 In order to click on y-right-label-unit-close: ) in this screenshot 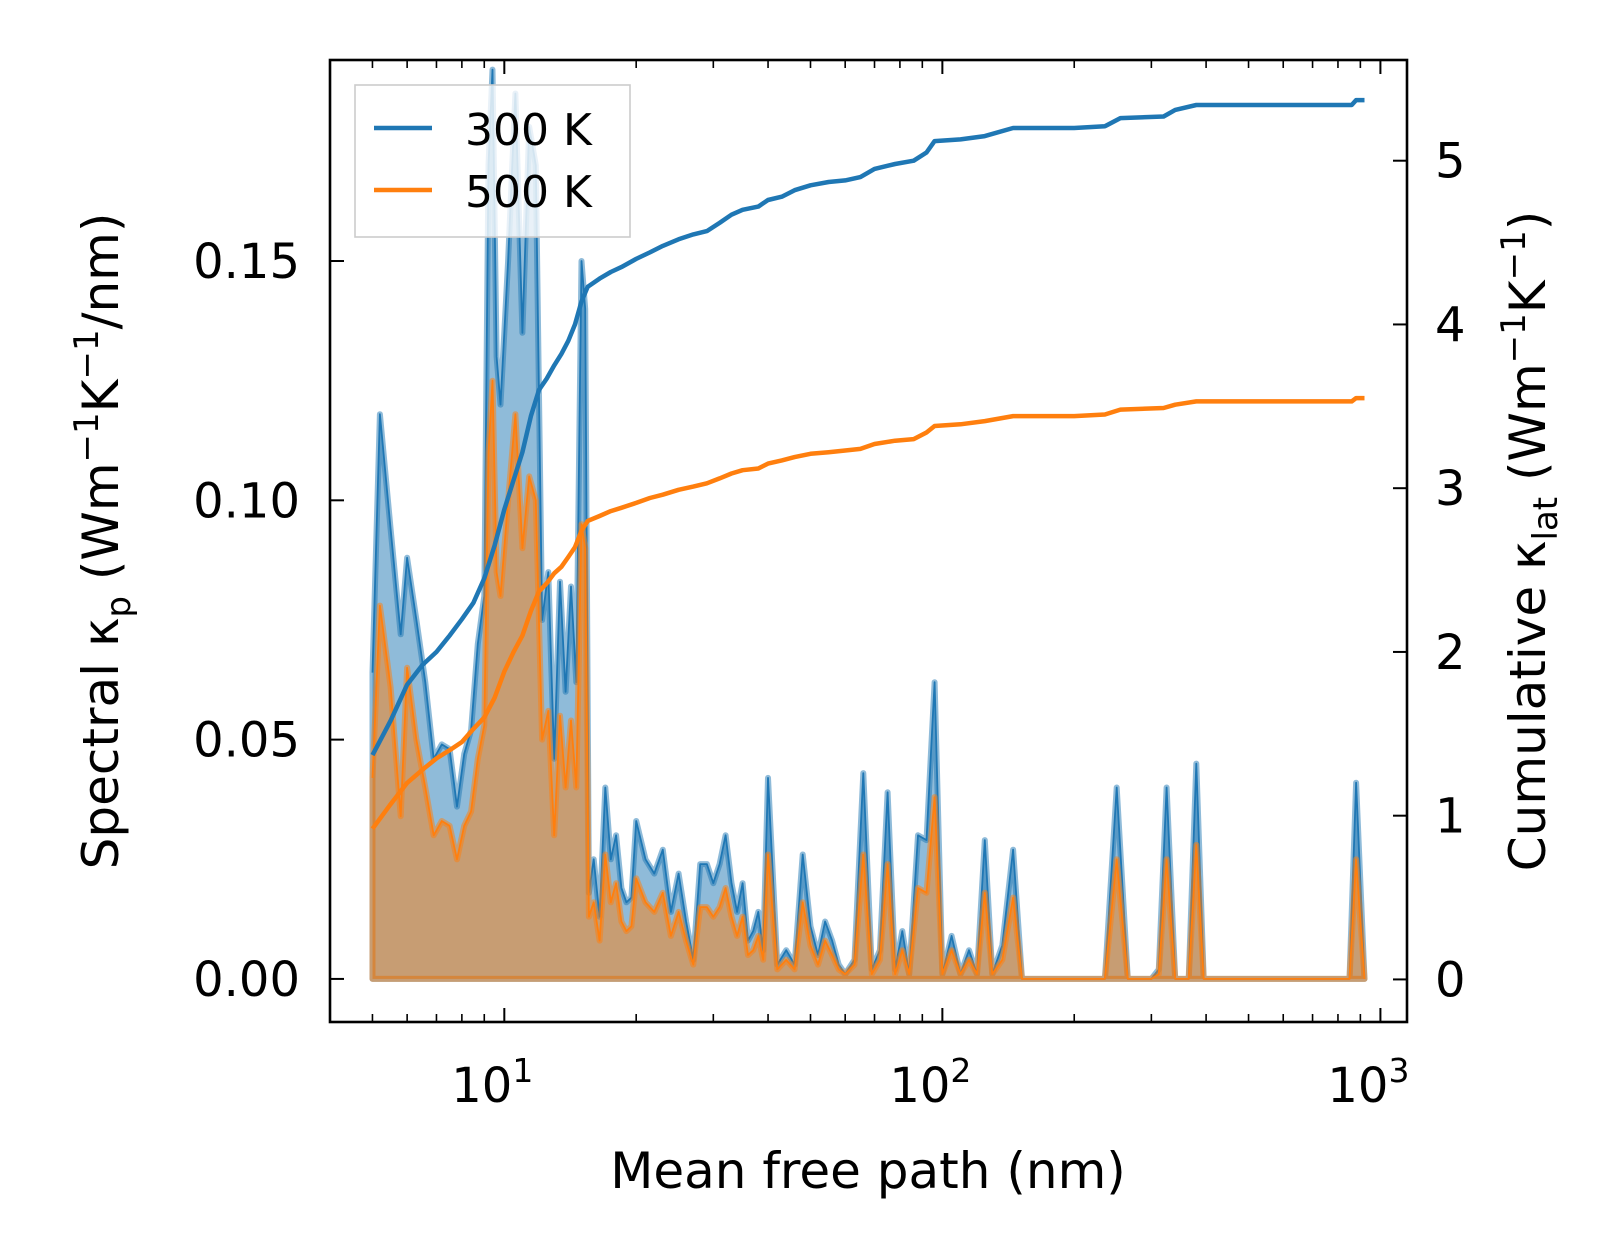, I will do `click(1528, 221)`.